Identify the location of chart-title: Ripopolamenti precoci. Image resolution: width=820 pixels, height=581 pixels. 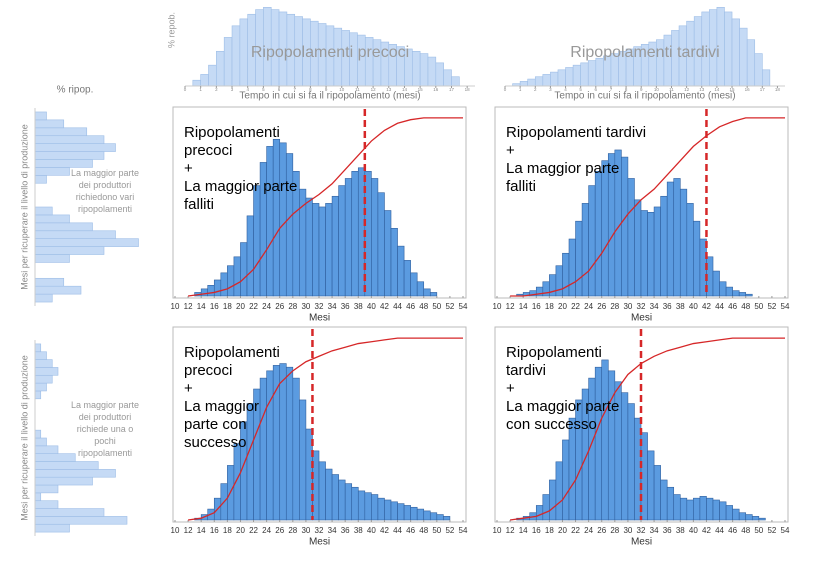
(330, 52).